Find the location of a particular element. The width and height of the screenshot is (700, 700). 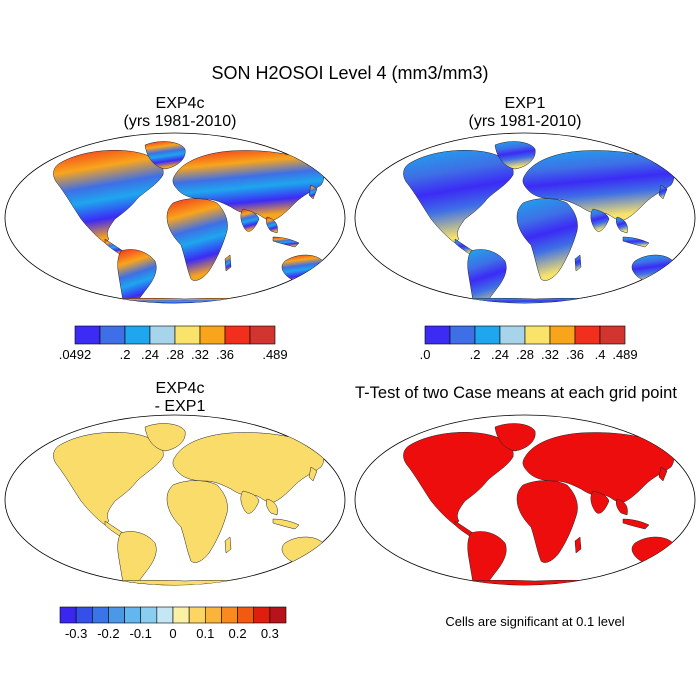

colorbar-label: 0 is located at coordinates (172, 633).